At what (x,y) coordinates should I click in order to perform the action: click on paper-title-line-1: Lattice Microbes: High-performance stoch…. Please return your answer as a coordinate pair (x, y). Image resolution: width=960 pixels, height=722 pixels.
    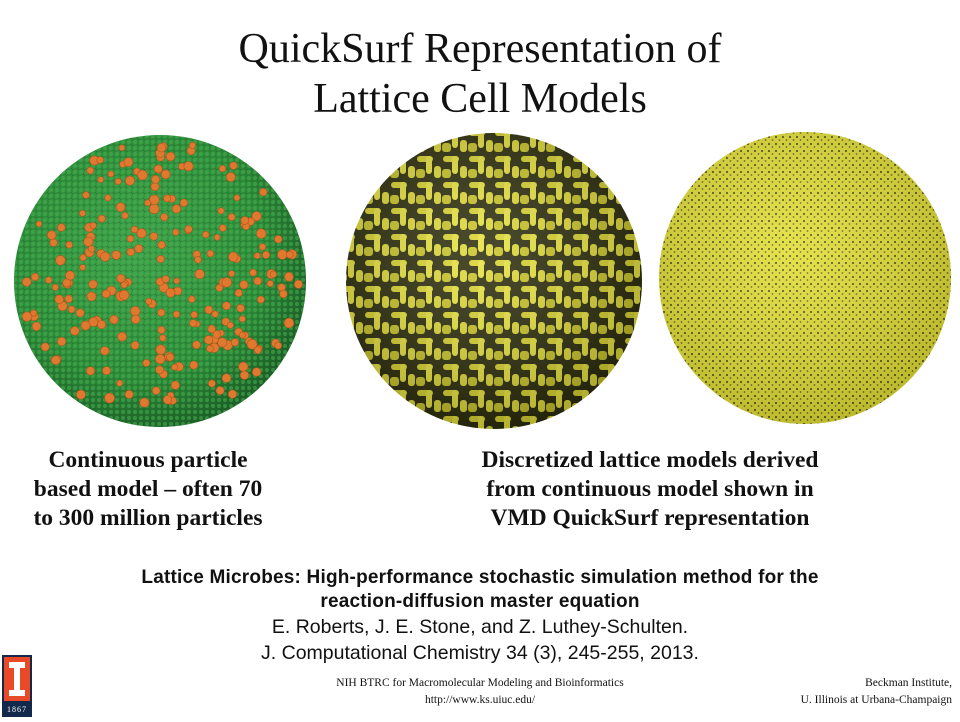
    Looking at the image, I should click on (480, 577).